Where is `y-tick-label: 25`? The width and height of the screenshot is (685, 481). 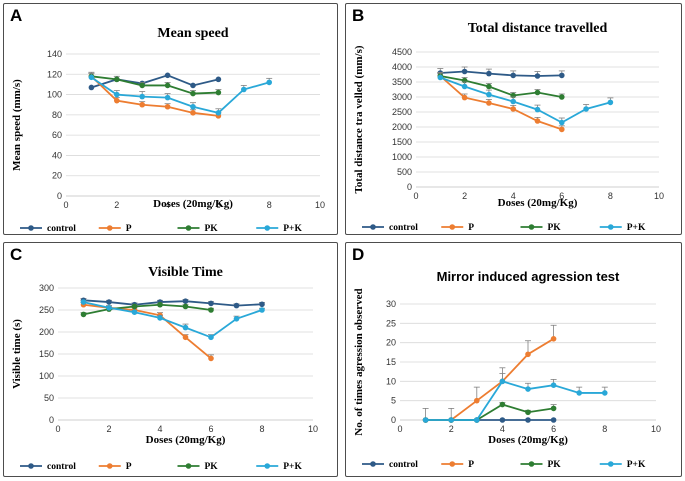 y-tick-label: 25 is located at coordinates (391, 323).